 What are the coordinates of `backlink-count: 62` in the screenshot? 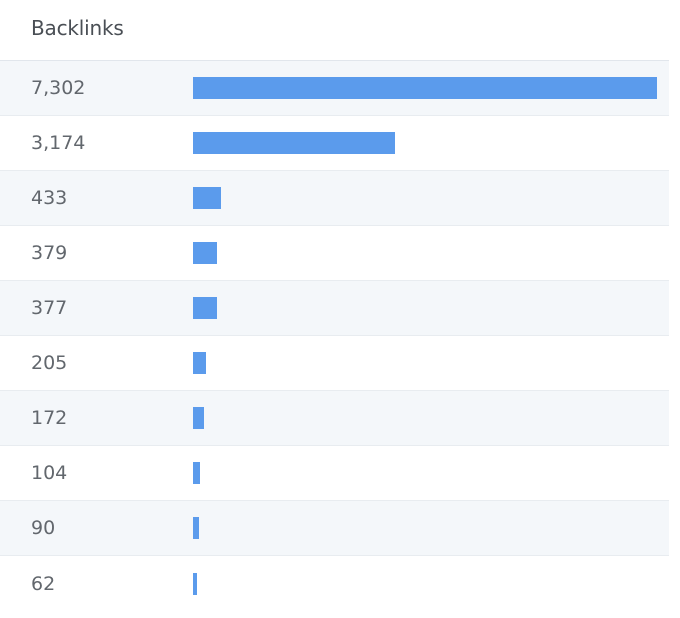 It's located at (43, 583).